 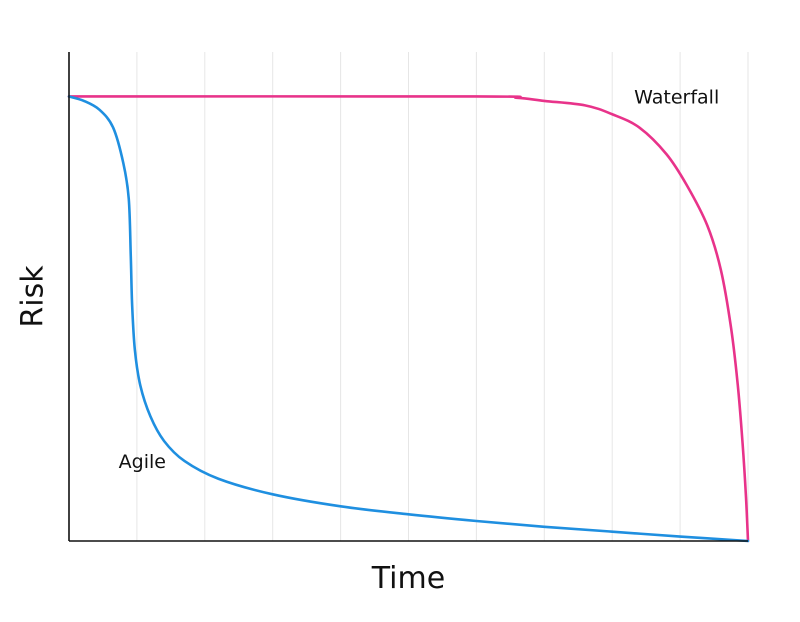 I want to click on waterfall-label: Waterfall, so click(x=676, y=97).